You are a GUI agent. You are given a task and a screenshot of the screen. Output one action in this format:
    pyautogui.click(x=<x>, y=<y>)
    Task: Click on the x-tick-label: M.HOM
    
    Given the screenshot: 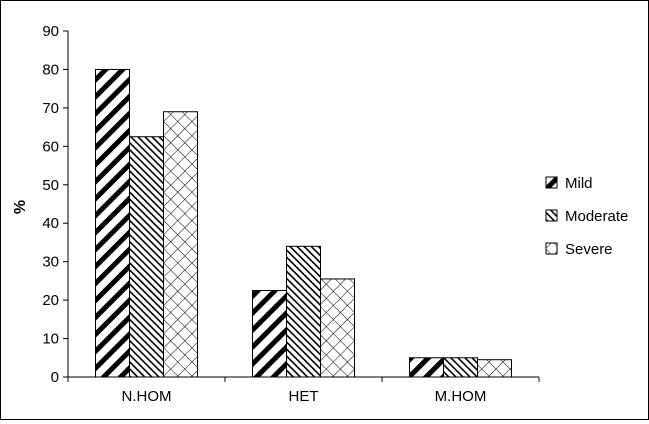 What is the action you would take?
    pyautogui.click(x=461, y=396)
    